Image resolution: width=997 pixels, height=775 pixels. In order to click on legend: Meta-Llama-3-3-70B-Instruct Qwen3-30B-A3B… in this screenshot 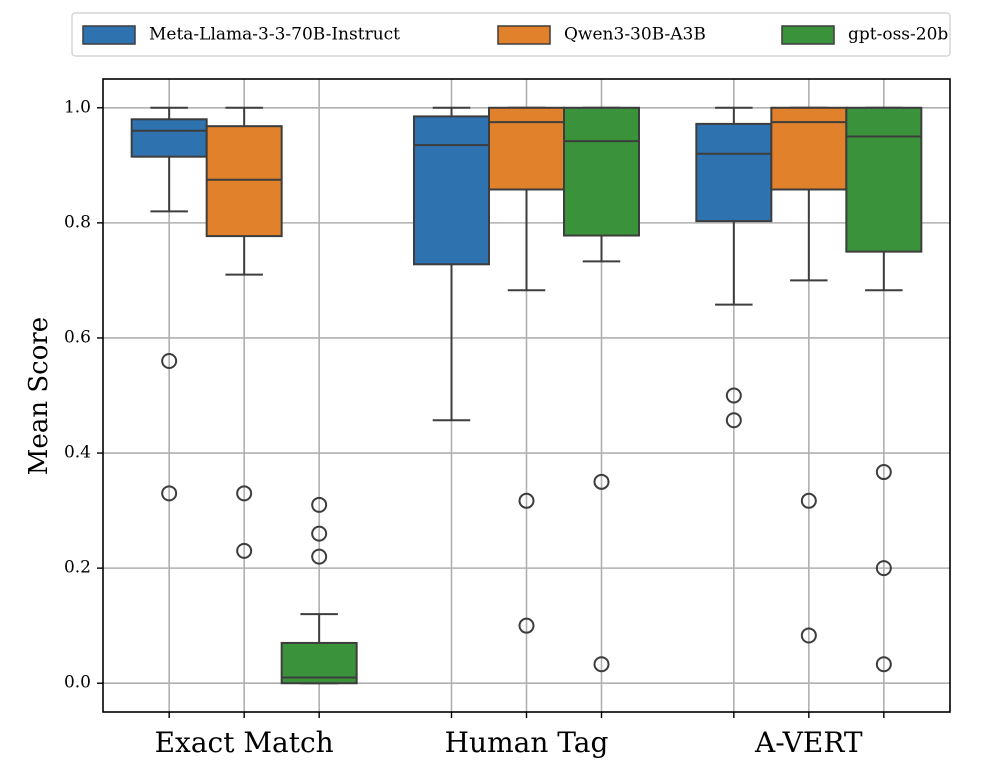, I will do `click(511, 34)`.